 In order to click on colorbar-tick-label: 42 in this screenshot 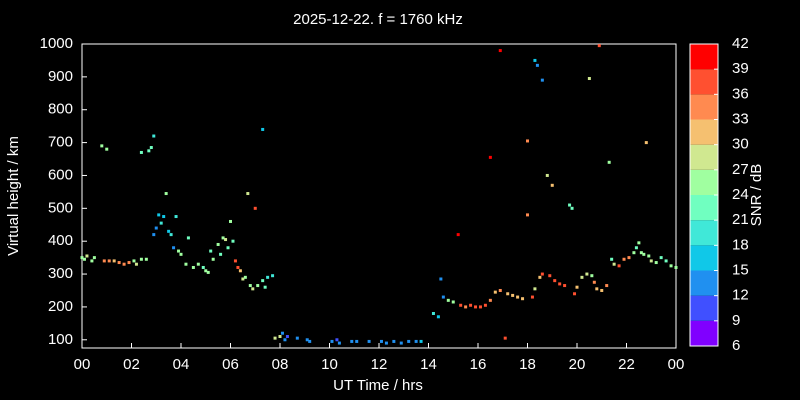, I will do `click(740, 43)`.